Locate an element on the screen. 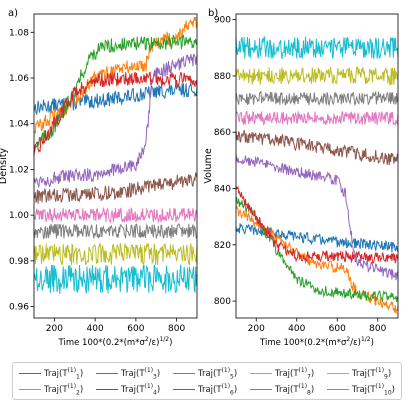 The image size is (415, 405). y-axis-label: Volume is located at coordinates (208, 165).